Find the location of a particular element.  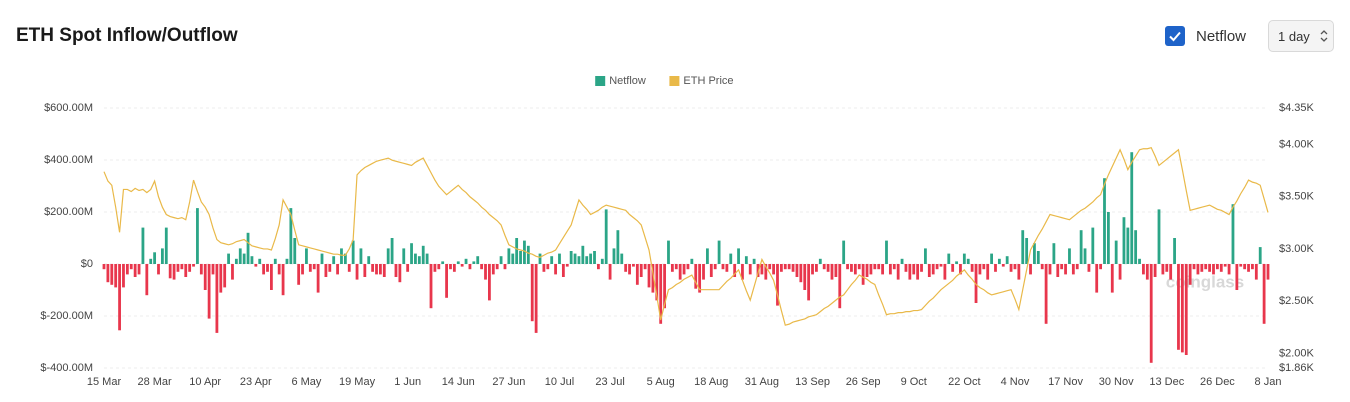

netflow-checkbox is located at coordinates (1175, 36).